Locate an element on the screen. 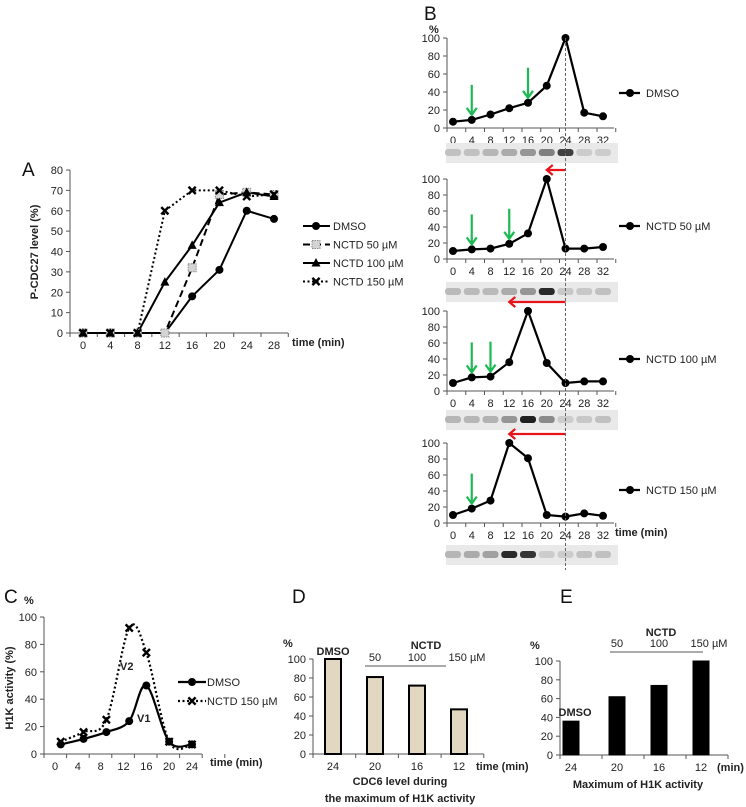 This screenshot has height=807, width=746. panelE-y-tick-label: 20 is located at coordinates (547, 737).